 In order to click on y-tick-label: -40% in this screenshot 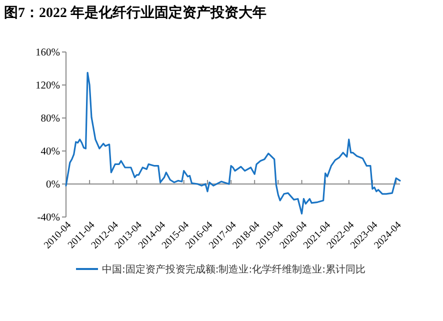, I will do `click(48, 218)`.